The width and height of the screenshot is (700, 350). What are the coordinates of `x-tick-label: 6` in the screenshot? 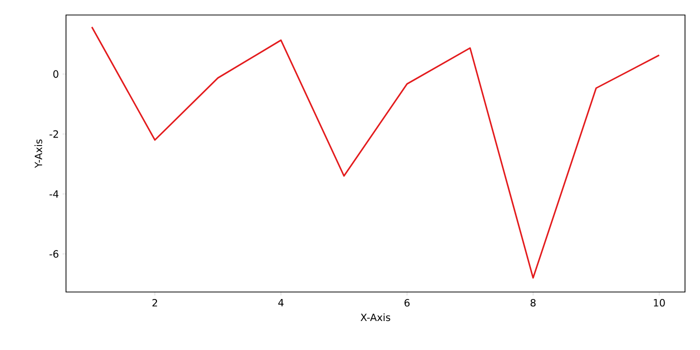 It's located at (407, 303).